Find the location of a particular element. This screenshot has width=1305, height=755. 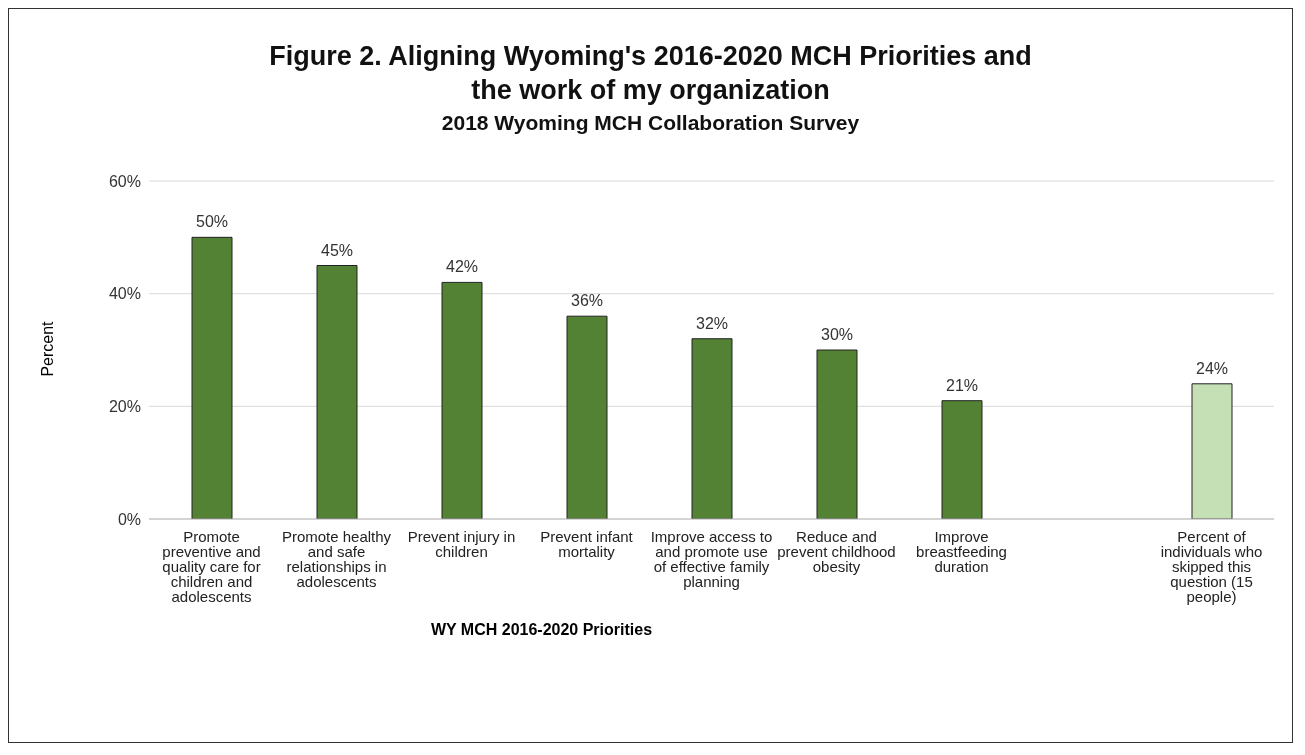

data-label: 21% is located at coordinates (962, 385).